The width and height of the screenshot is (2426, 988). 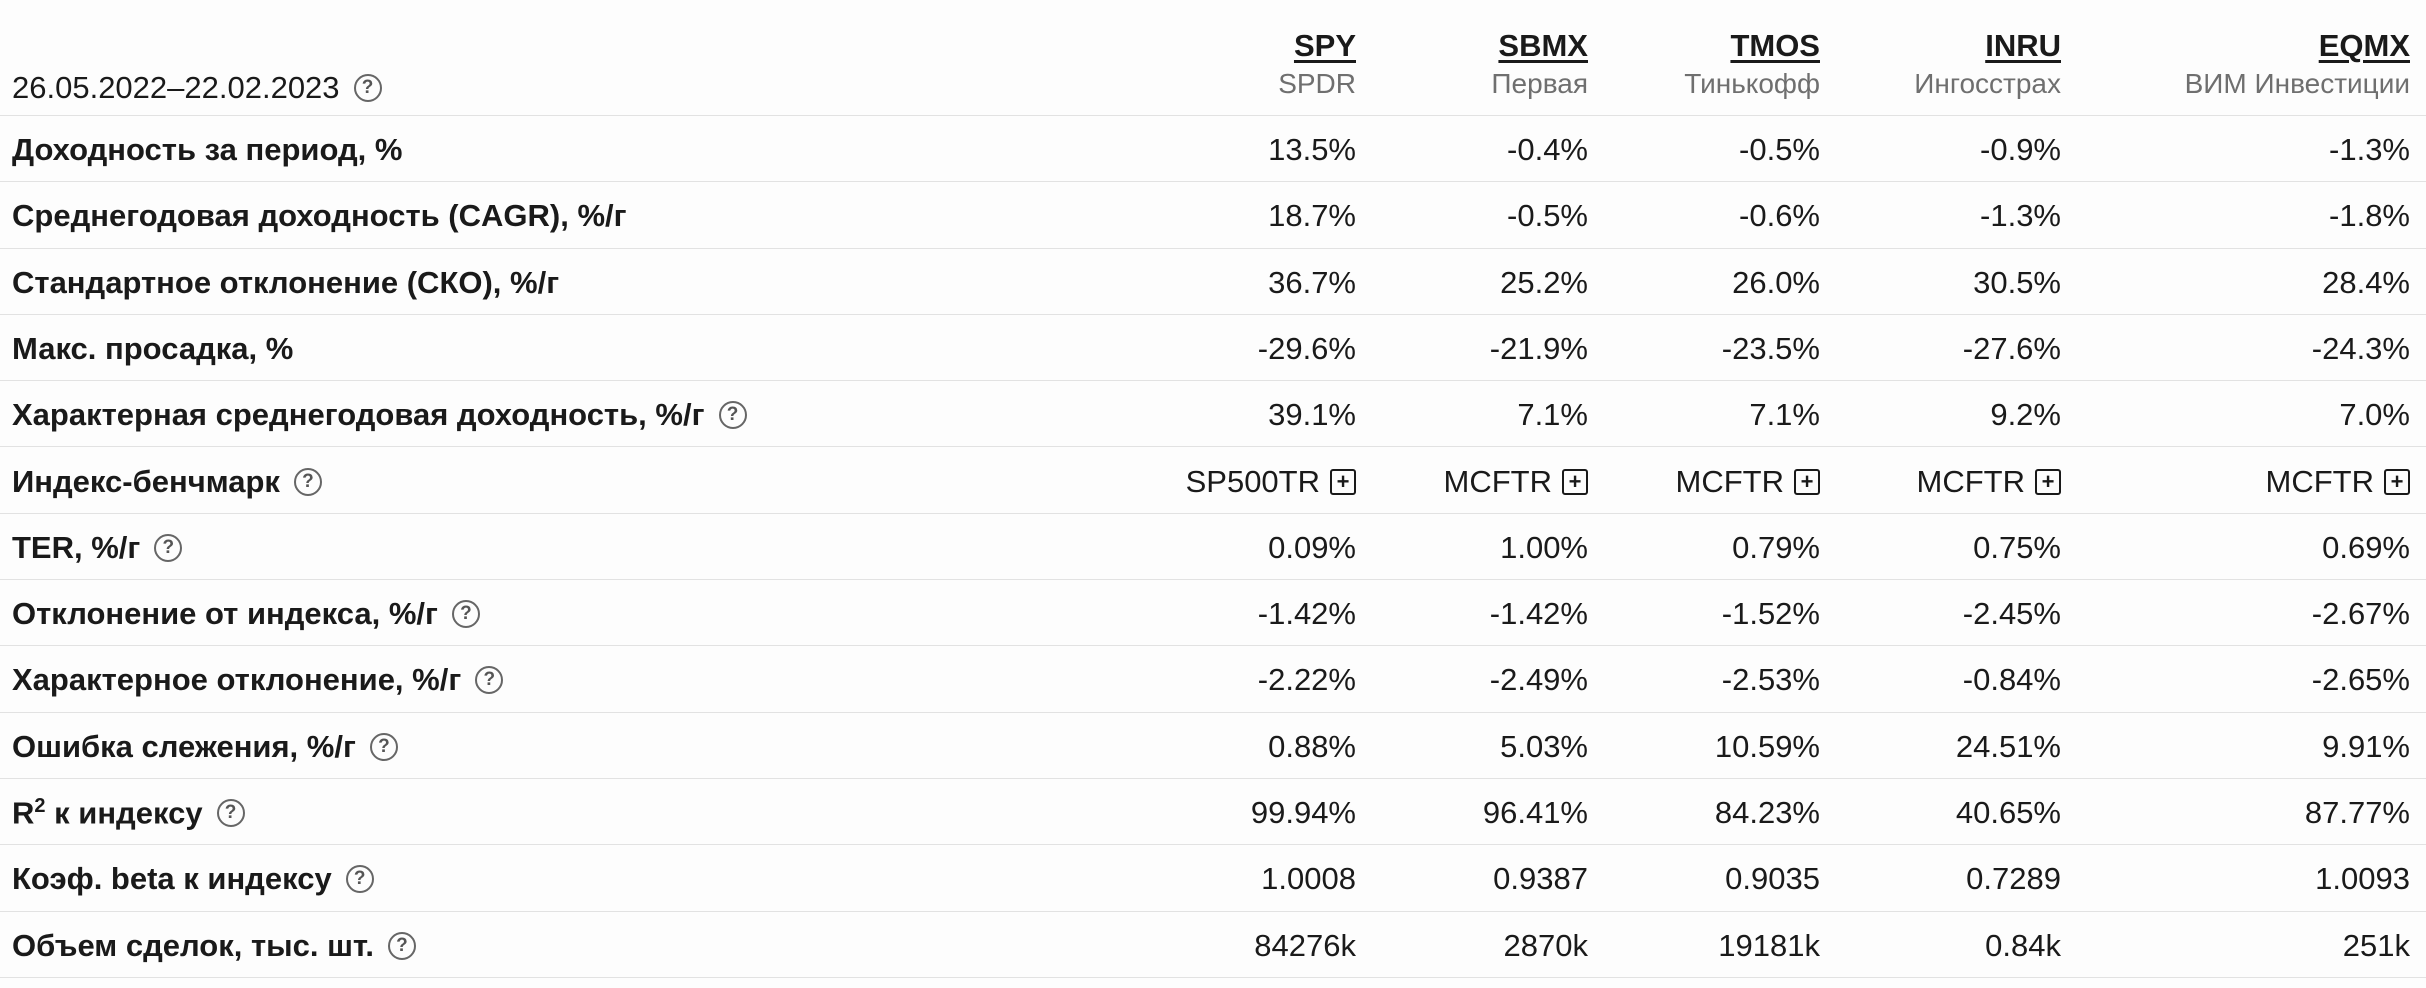 I want to click on value-cell: -0.4%, so click(x=1547, y=149).